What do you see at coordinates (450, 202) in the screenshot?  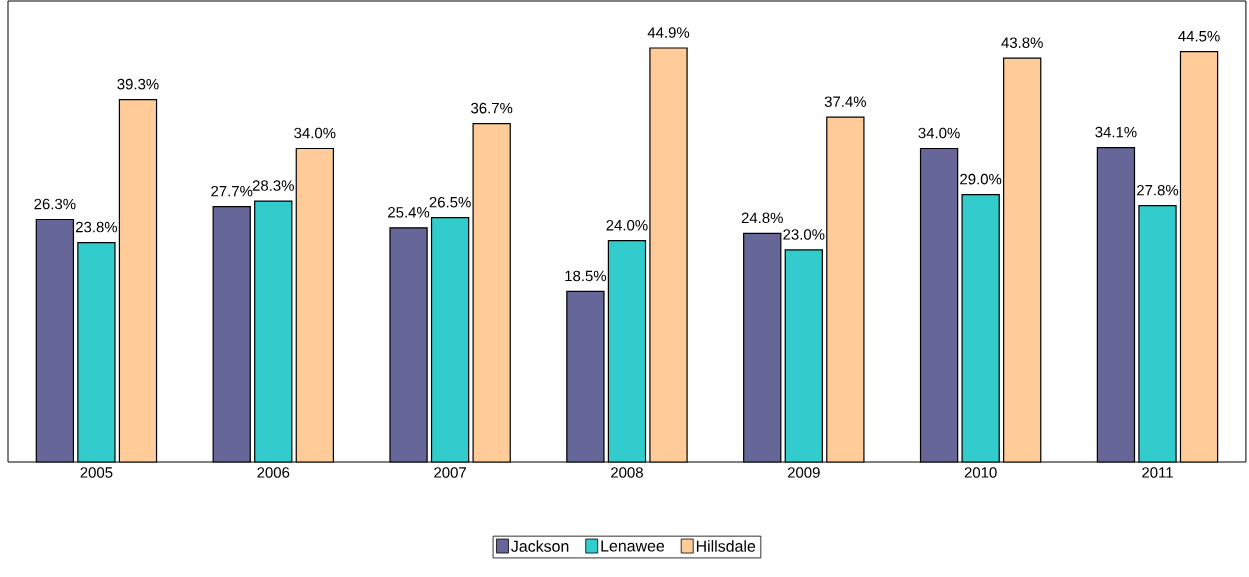 I see `data-label: 26.5%` at bounding box center [450, 202].